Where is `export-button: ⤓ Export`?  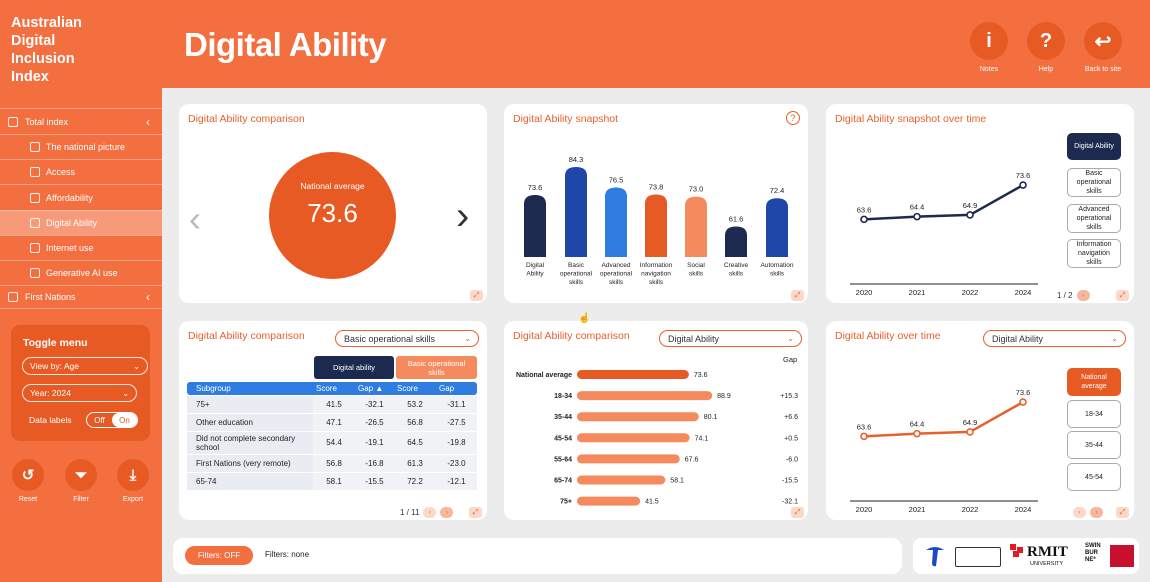
export-button: ⤓ Export is located at coordinates (133, 481).